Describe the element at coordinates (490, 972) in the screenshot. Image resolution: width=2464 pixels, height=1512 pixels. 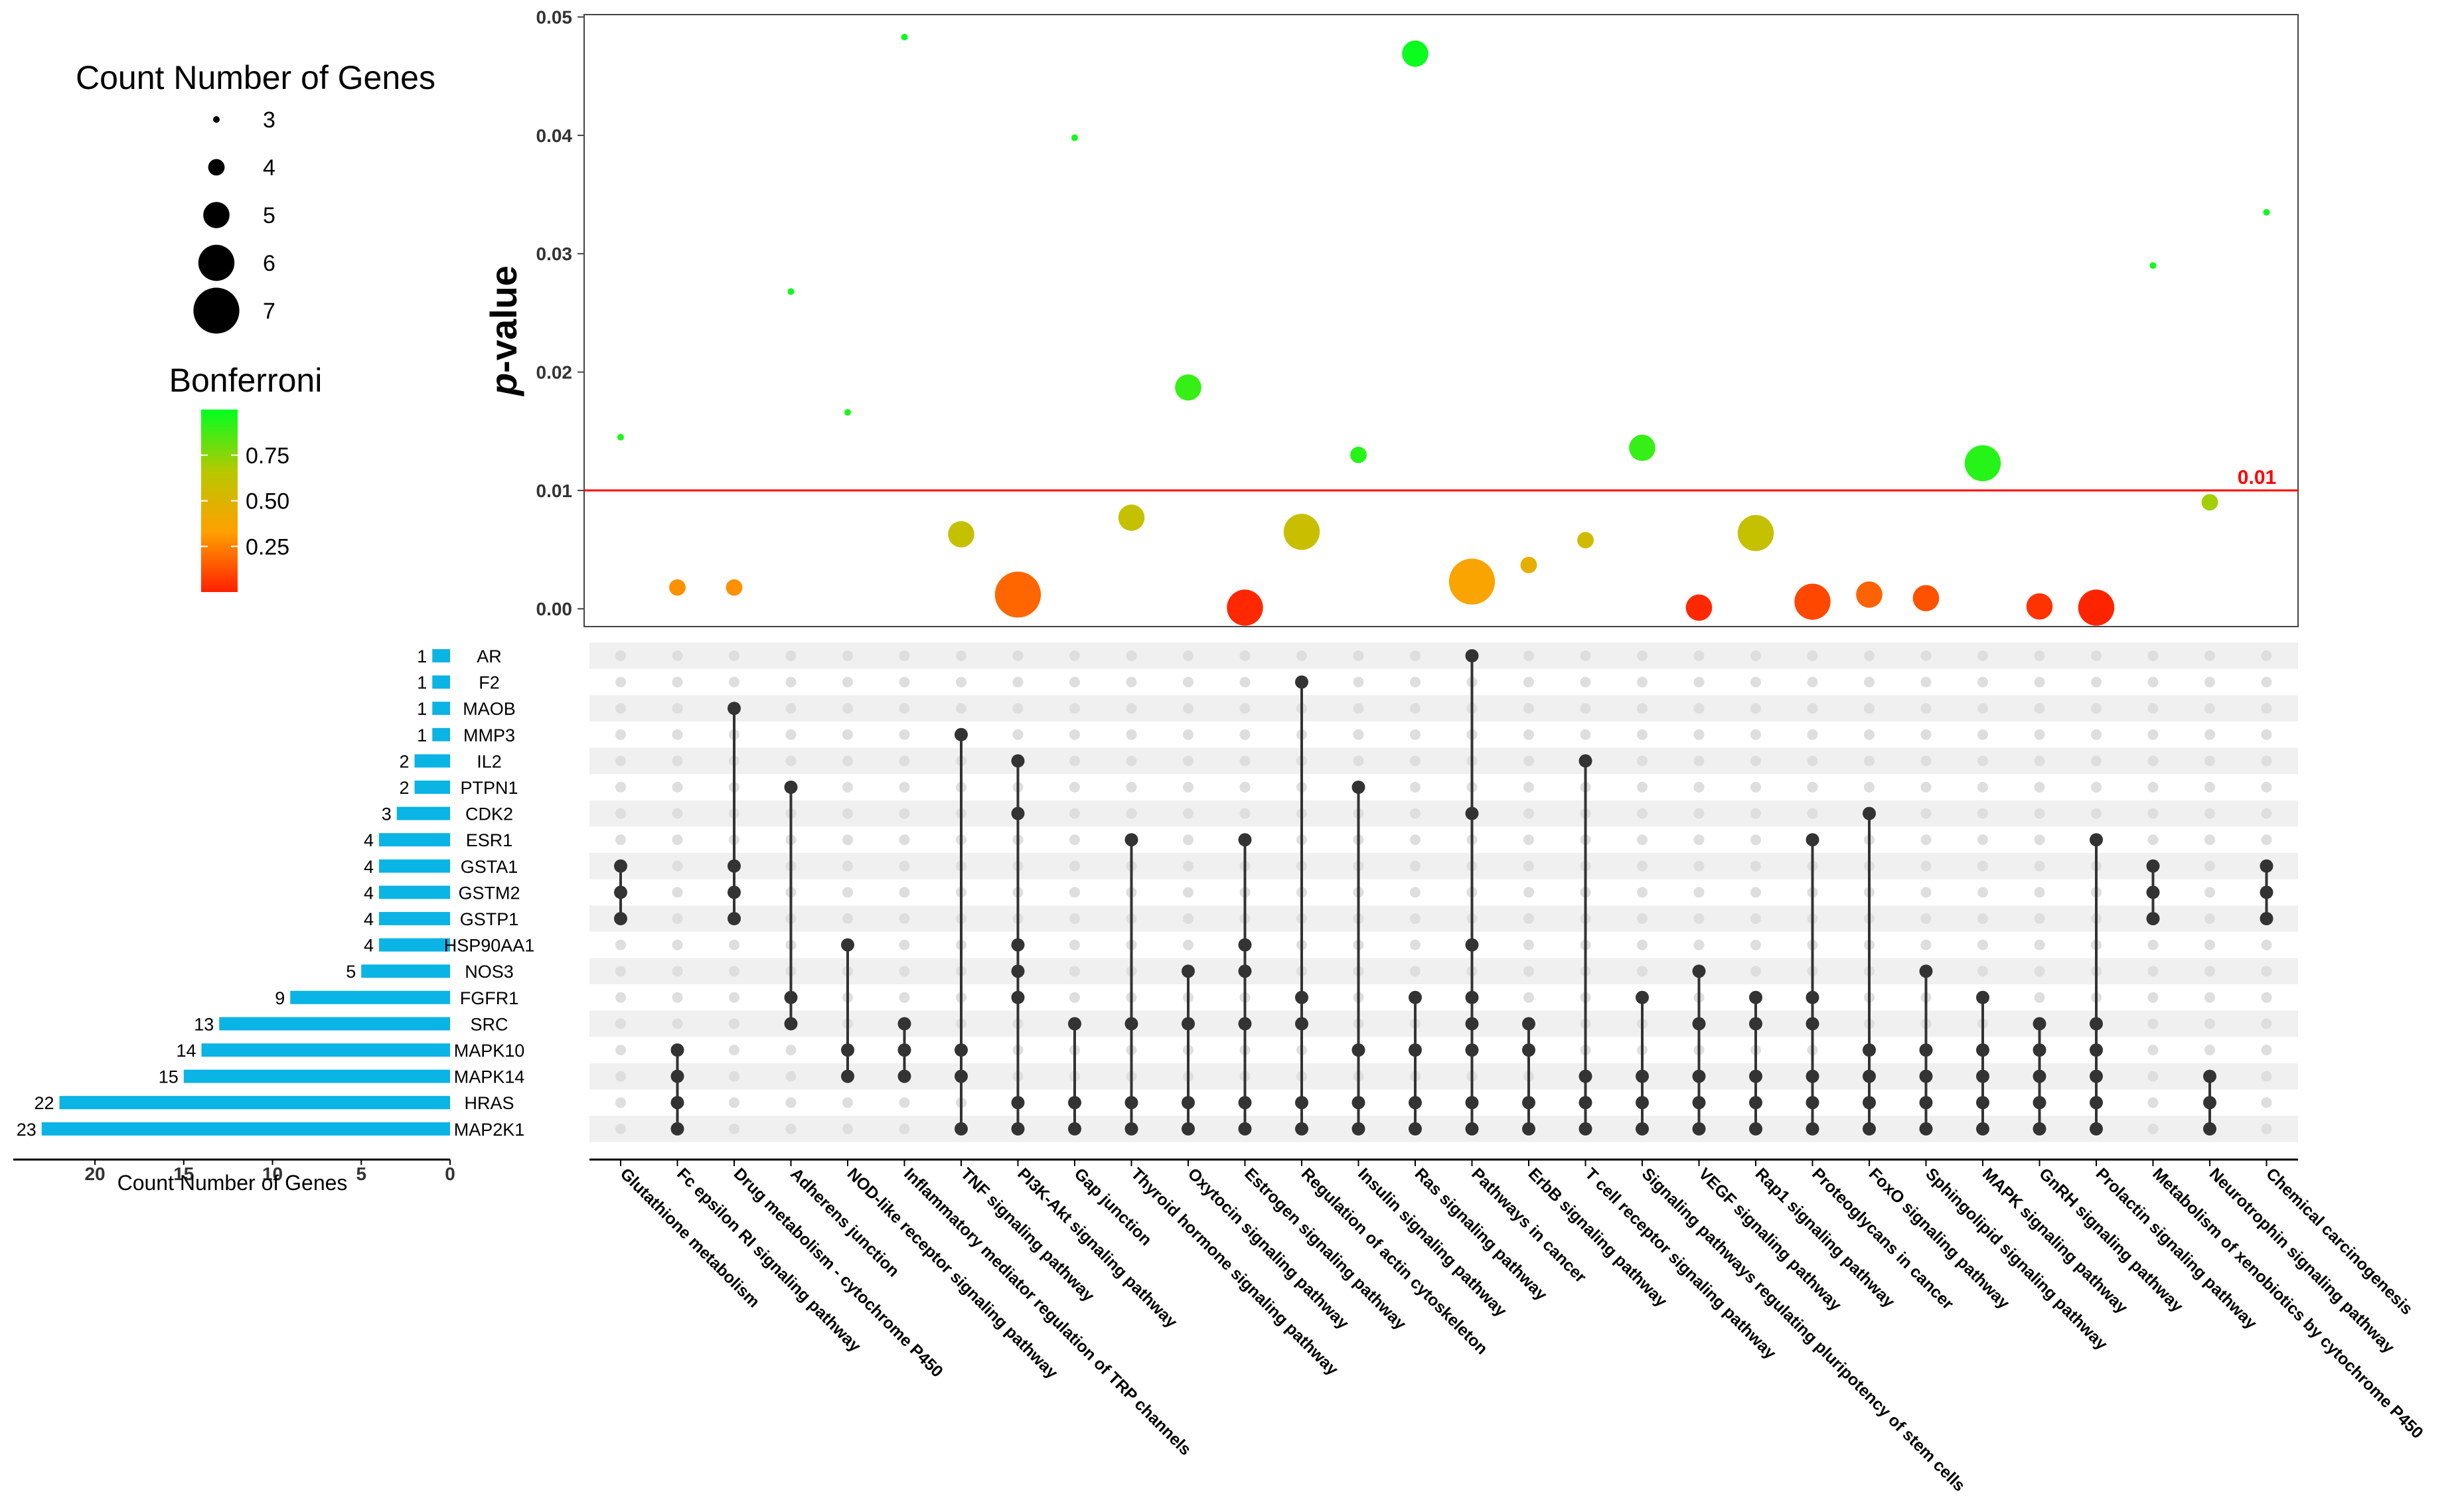
I see `gene-label: NOS3` at that location.